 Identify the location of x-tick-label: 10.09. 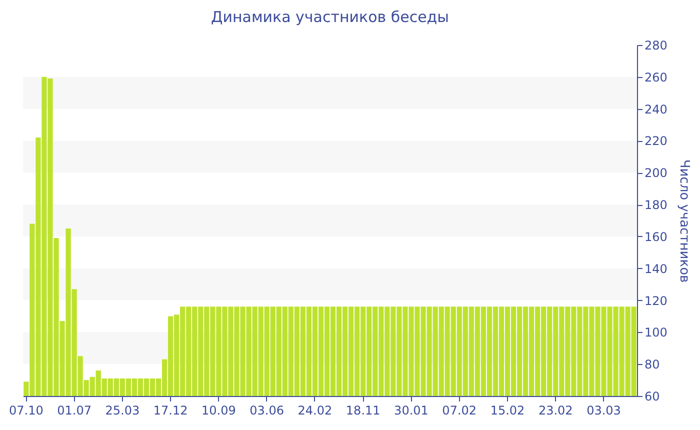
(219, 411).